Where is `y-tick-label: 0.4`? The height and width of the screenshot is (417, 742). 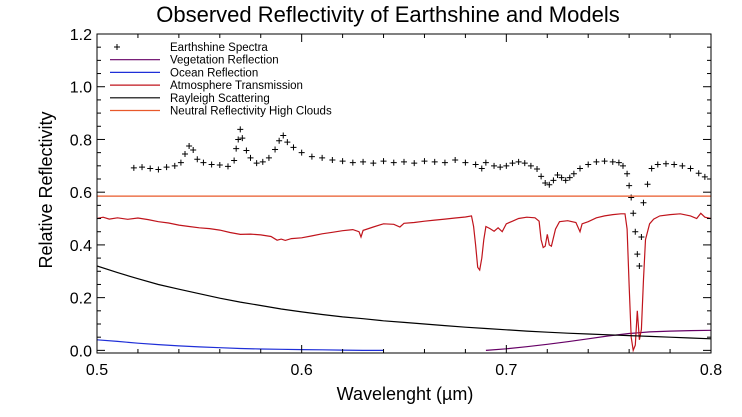 y-tick-label: 0.4 is located at coordinates (81, 246).